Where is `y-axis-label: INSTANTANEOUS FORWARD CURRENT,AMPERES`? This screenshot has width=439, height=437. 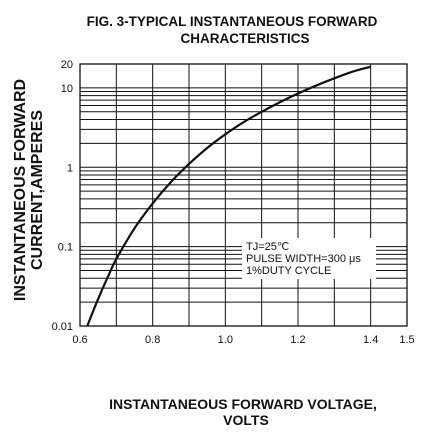 y-axis-label: INSTANTANEOUS FORWARD CURRENT,AMPERES is located at coordinates (29, 190).